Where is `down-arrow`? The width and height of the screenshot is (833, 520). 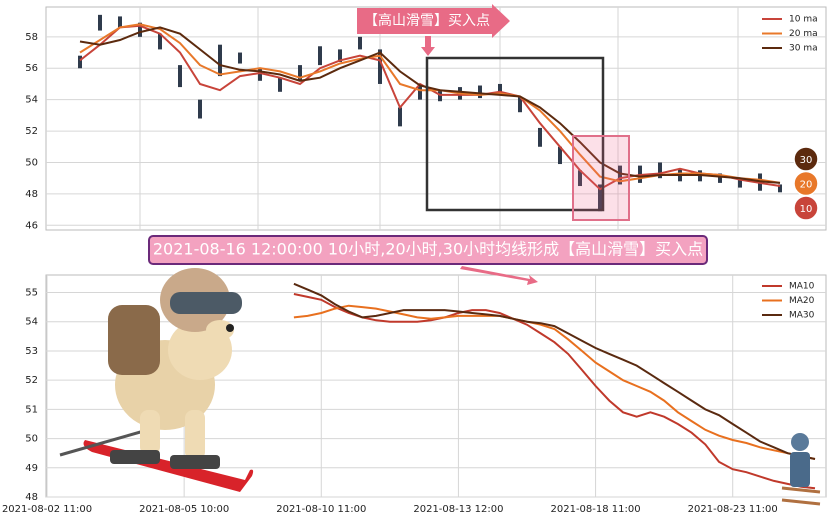 down-arrow is located at coordinates (428, 46).